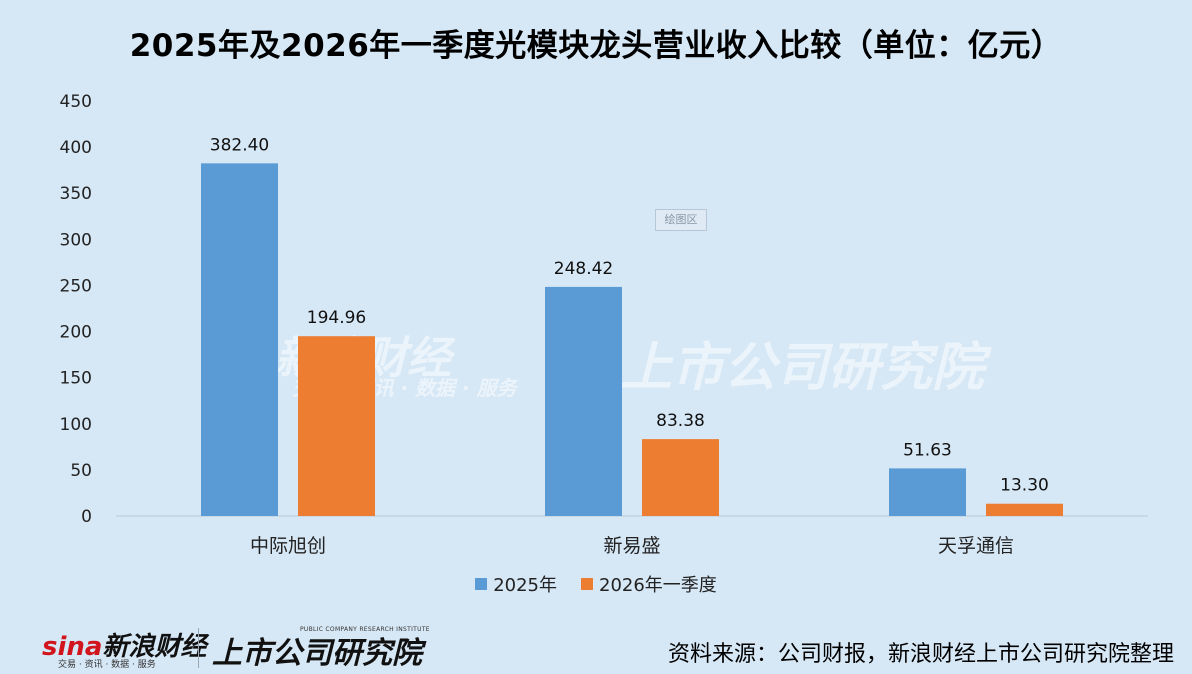 This screenshot has height=674, width=1192. I want to click on legend-label-2026q1: 2026年一季度, so click(658, 585).